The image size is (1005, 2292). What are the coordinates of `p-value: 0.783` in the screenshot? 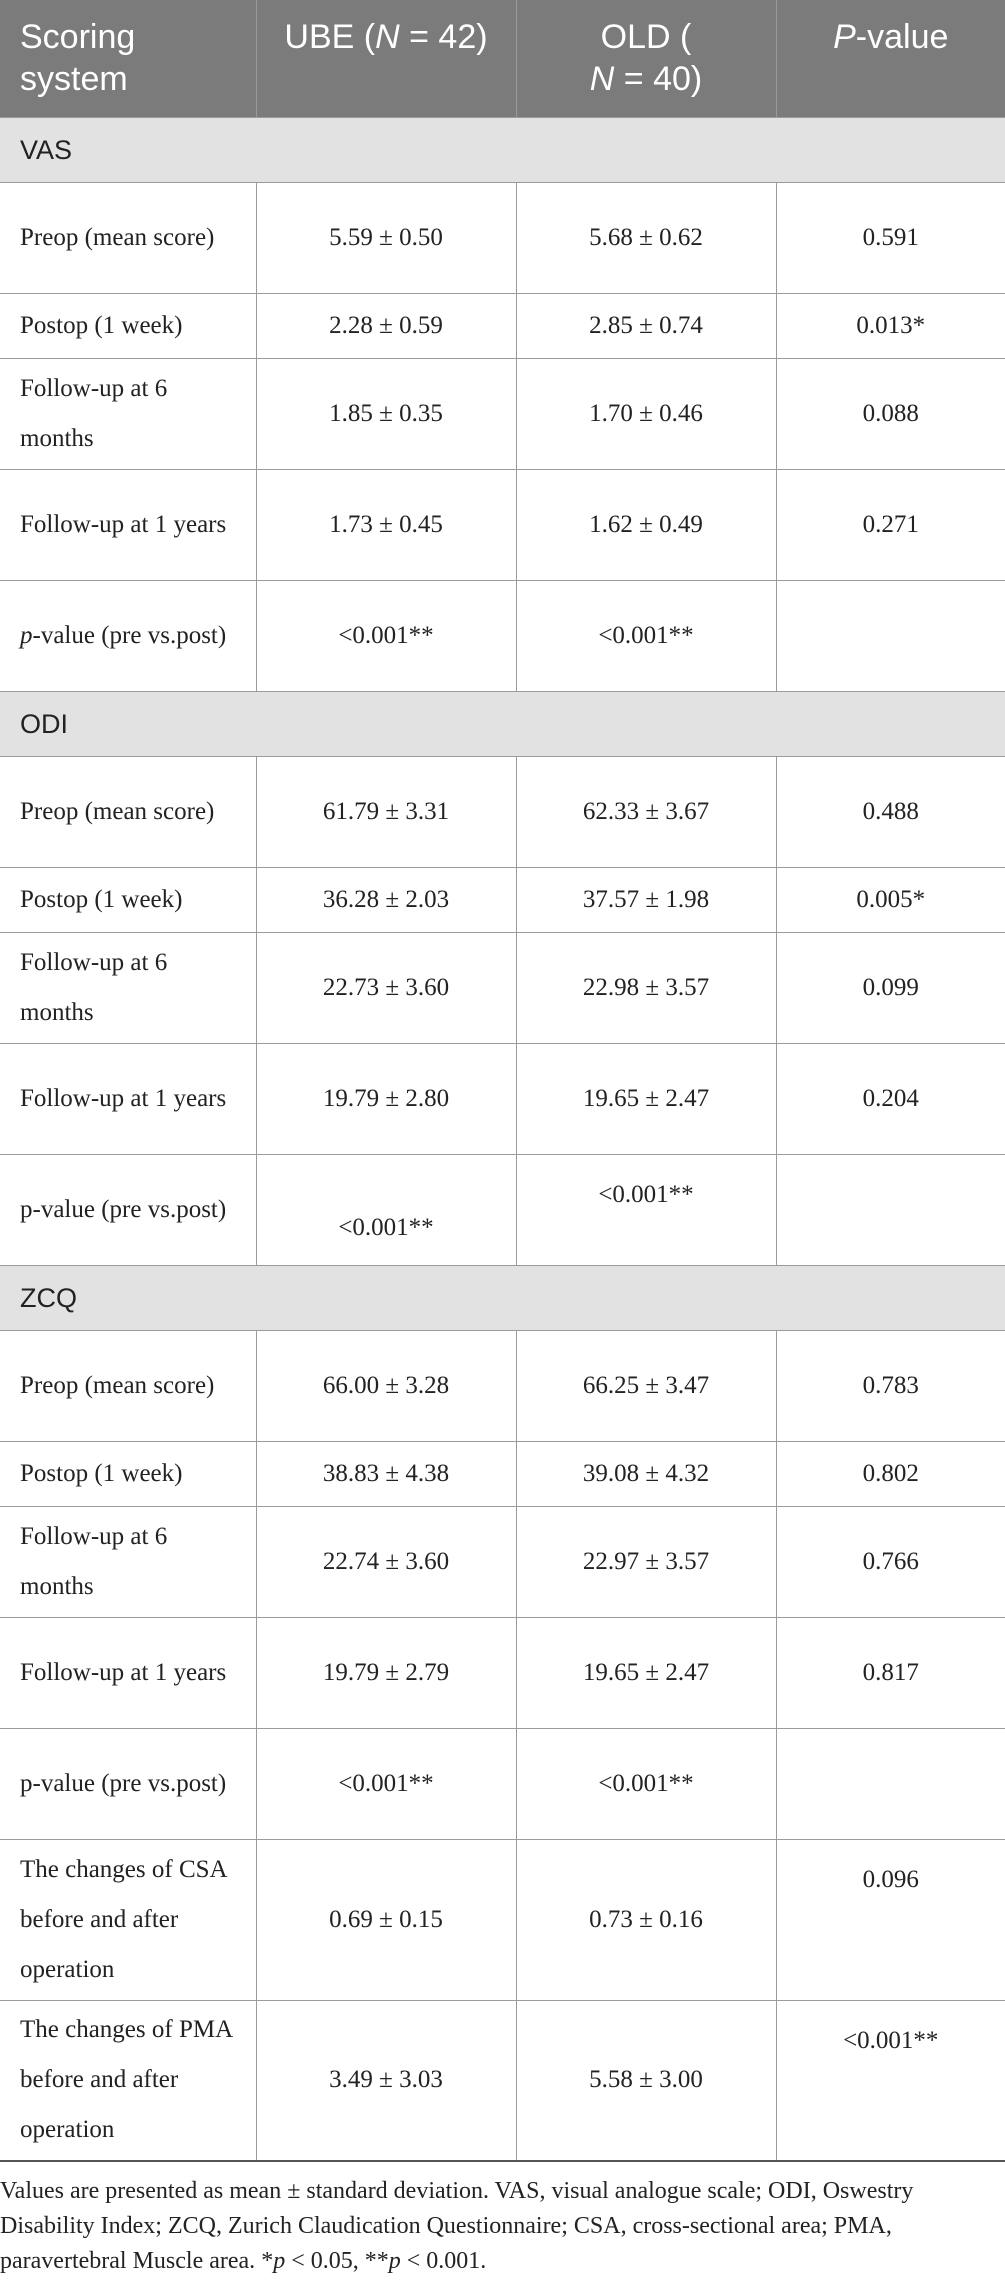 It's located at (890, 1385).